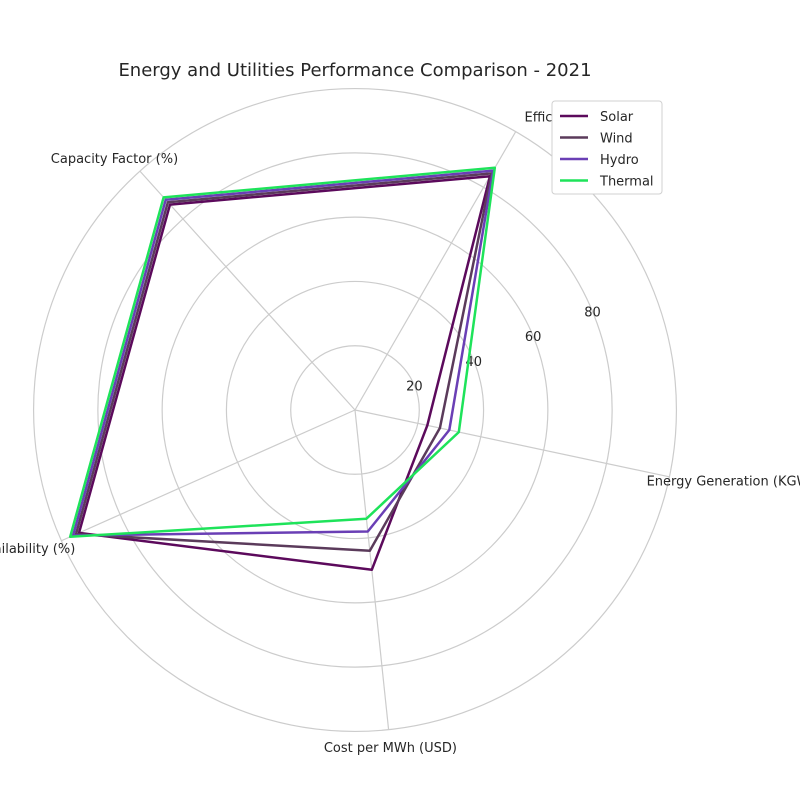  What do you see at coordinates (592, 313) in the screenshot?
I see `r-tick-label-80: 80` at bounding box center [592, 313].